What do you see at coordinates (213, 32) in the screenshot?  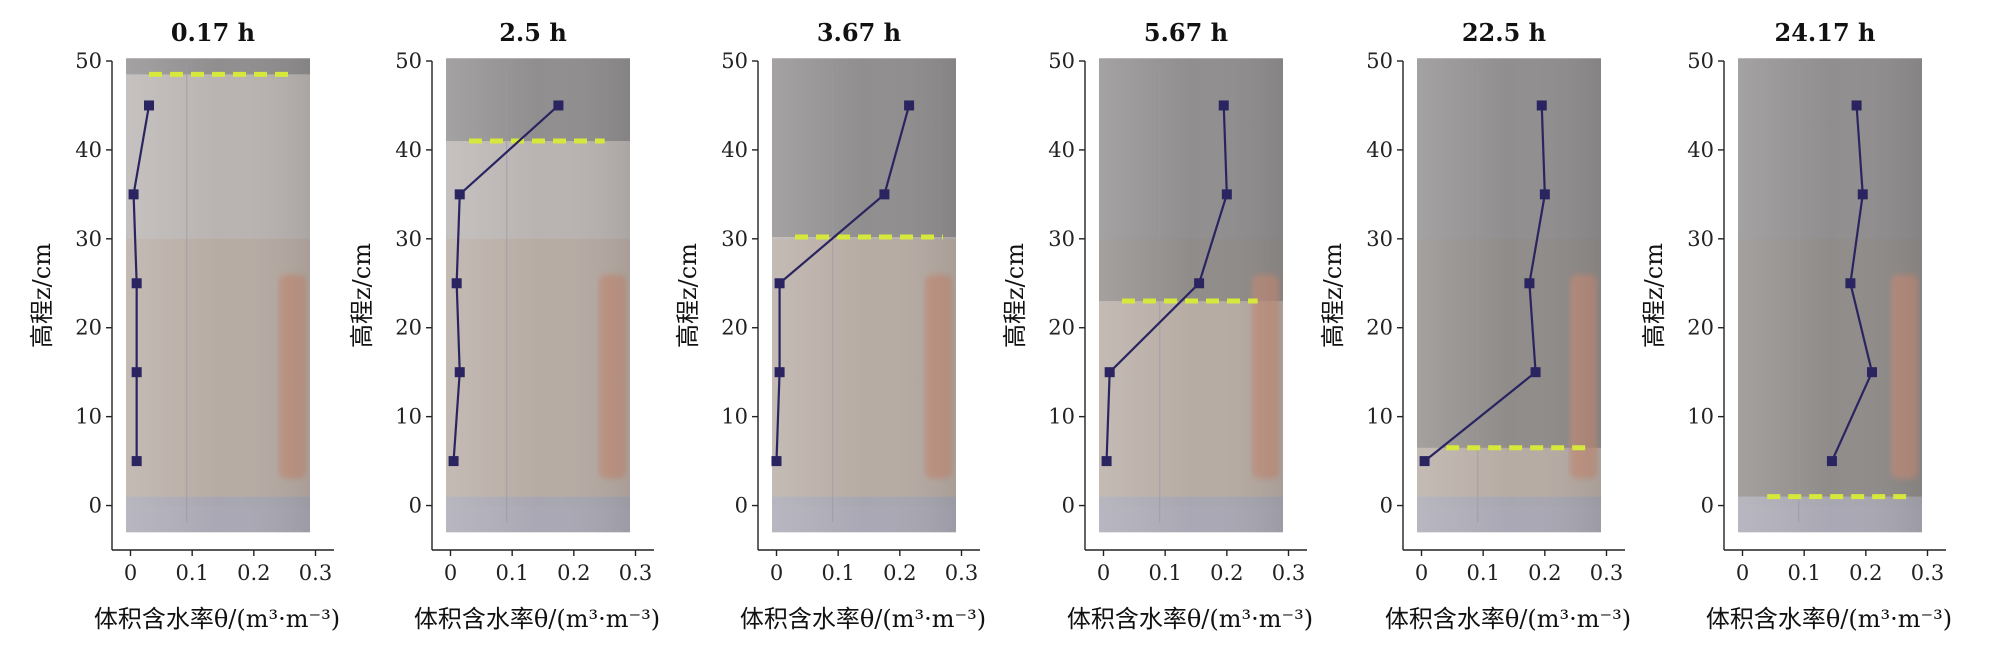 I see `panel-title: 0.17 h` at bounding box center [213, 32].